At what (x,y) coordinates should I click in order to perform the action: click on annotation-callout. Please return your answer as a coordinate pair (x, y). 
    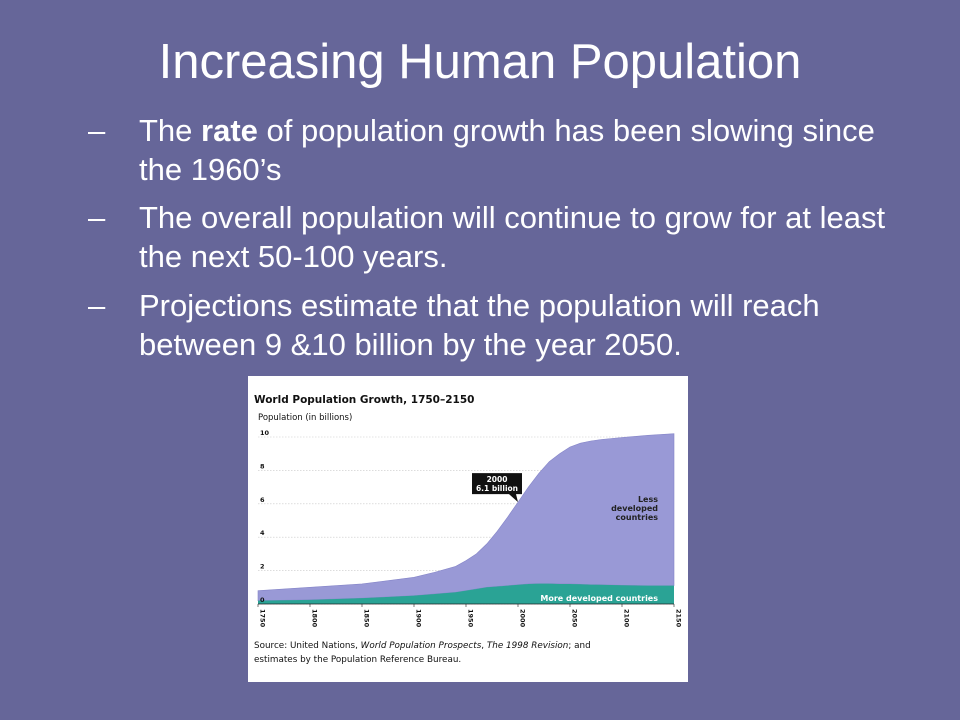
    Looking at the image, I should click on (497, 488).